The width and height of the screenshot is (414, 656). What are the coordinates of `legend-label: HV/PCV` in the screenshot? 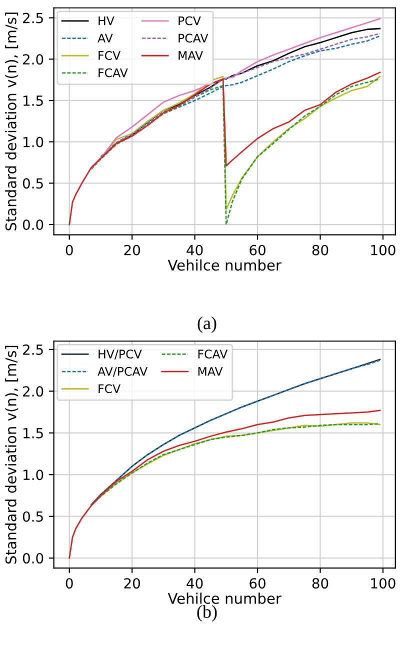 It's located at (120, 355).